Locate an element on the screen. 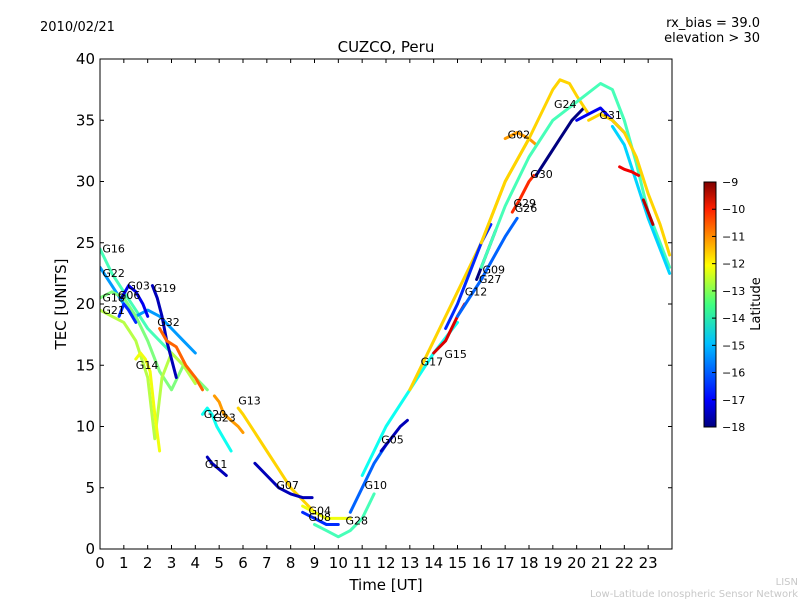 The height and width of the screenshot is (600, 800). sat-label-g20: G20 is located at coordinates (215, 414).